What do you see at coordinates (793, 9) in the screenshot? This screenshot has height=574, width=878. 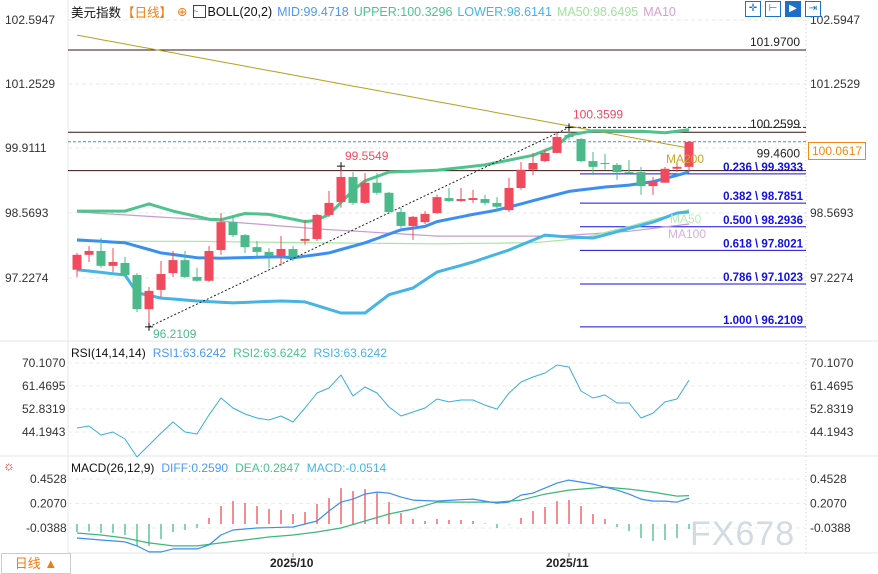 I see `play-icon: ▶` at bounding box center [793, 9].